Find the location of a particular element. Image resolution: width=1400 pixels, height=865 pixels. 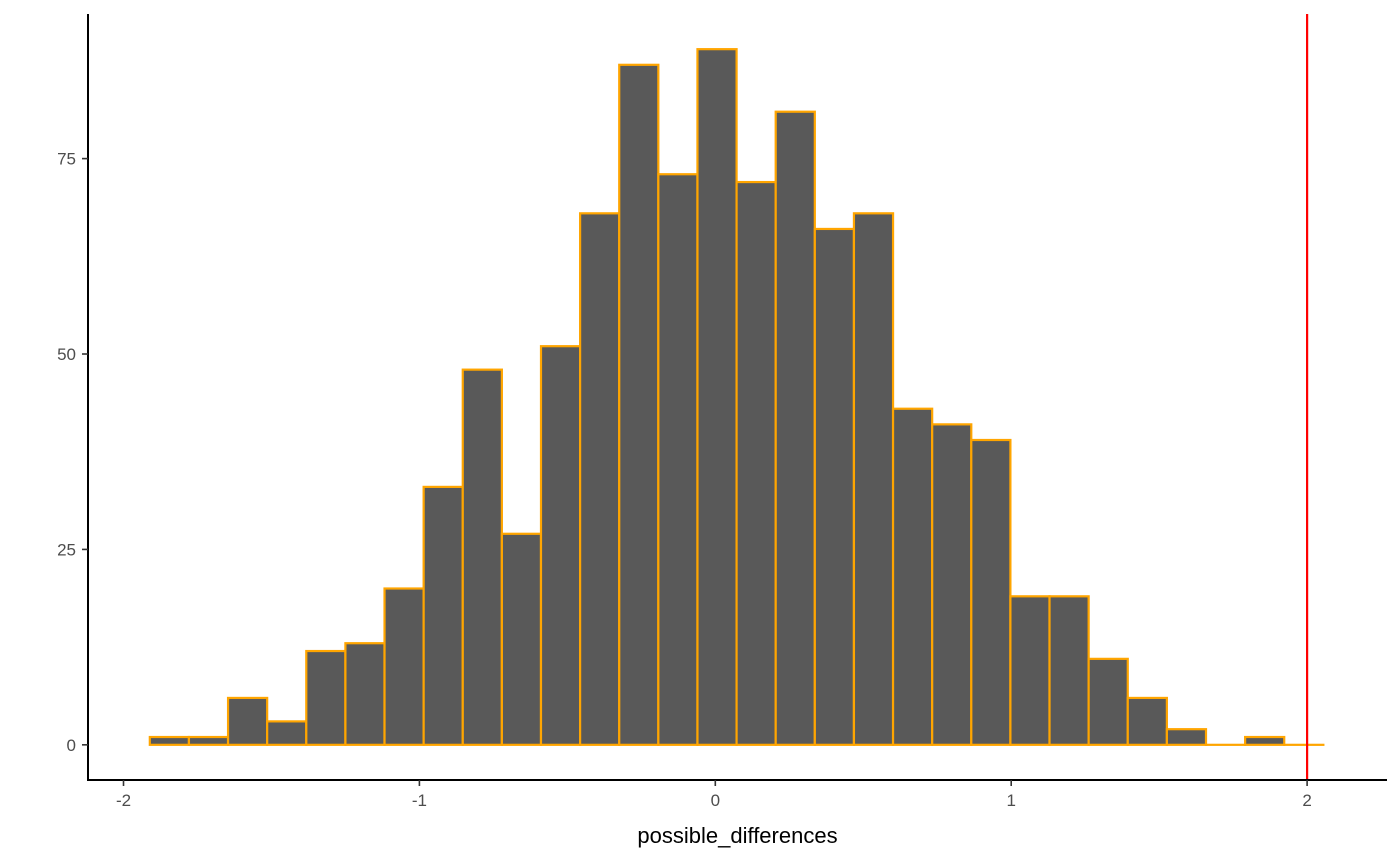

x-tick-label: -1 is located at coordinates (419, 800).